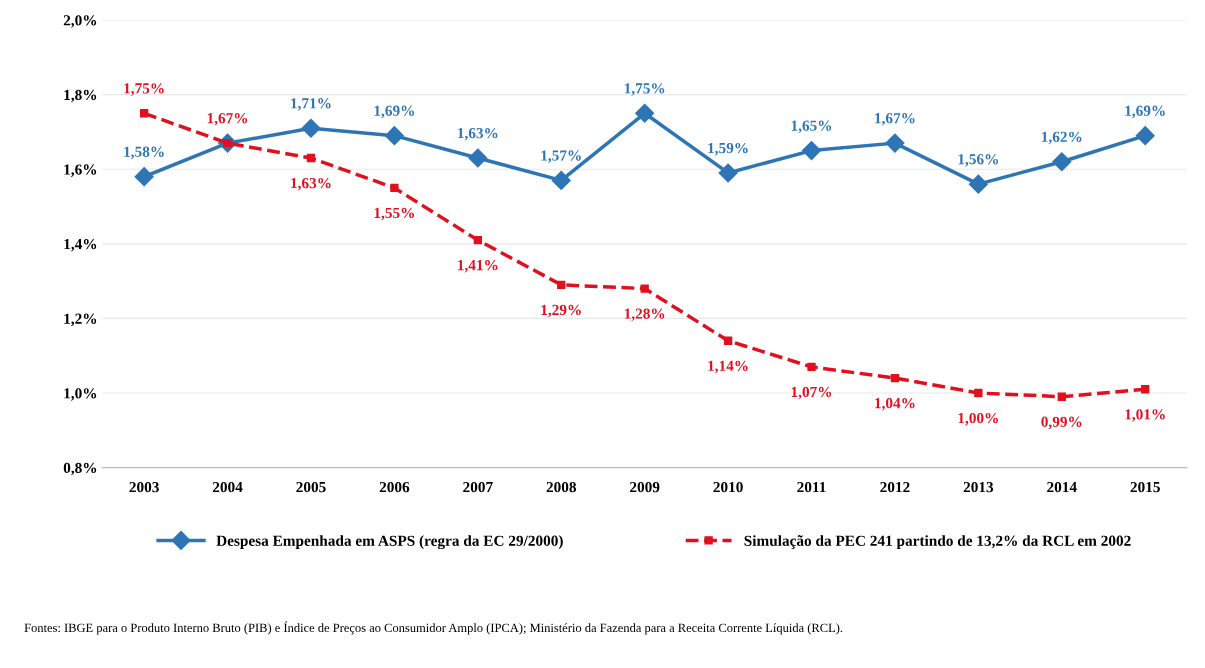 The image size is (1205, 668). Describe the element at coordinates (144, 153) in the screenshot. I see `data-label: 1,58%` at that location.